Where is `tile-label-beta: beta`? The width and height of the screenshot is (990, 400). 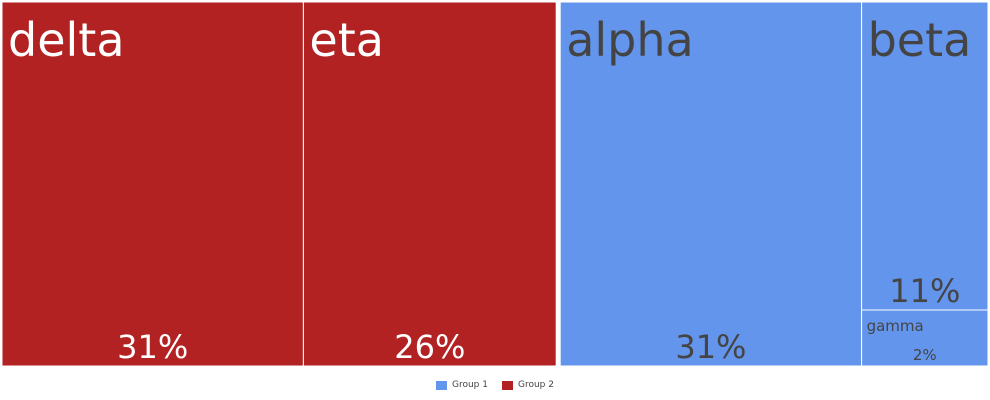 tile-label-beta: beta is located at coordinates (920, 40).